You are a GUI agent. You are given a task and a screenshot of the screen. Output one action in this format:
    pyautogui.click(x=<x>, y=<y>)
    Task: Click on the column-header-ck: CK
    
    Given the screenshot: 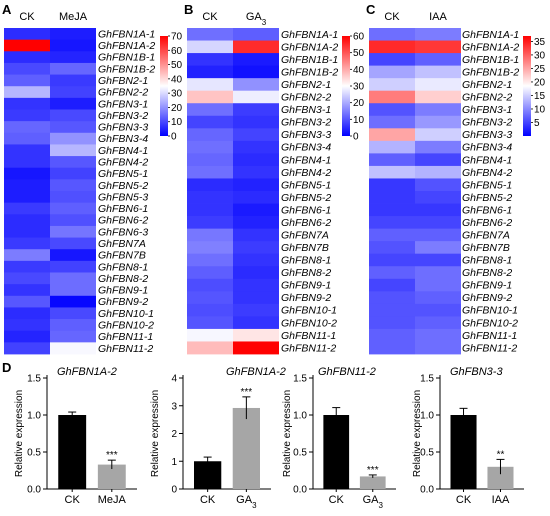 What is the action you would take?
    pyautogui.click(x=392, y=17)
    